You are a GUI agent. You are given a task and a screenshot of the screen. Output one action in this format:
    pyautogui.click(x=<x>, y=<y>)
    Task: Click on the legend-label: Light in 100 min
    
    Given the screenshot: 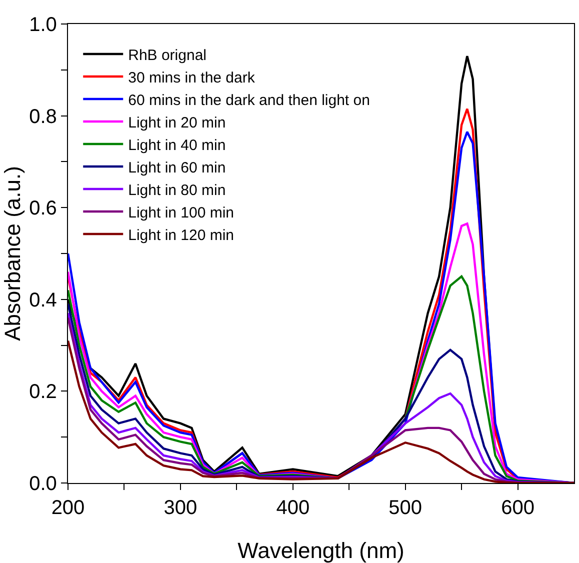 What is the action you would take?
    pyautogui.click(x=181, y=213)
    